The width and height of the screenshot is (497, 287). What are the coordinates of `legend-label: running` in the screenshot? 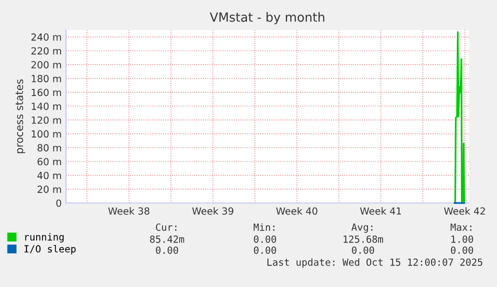 It's located at (44, 238).